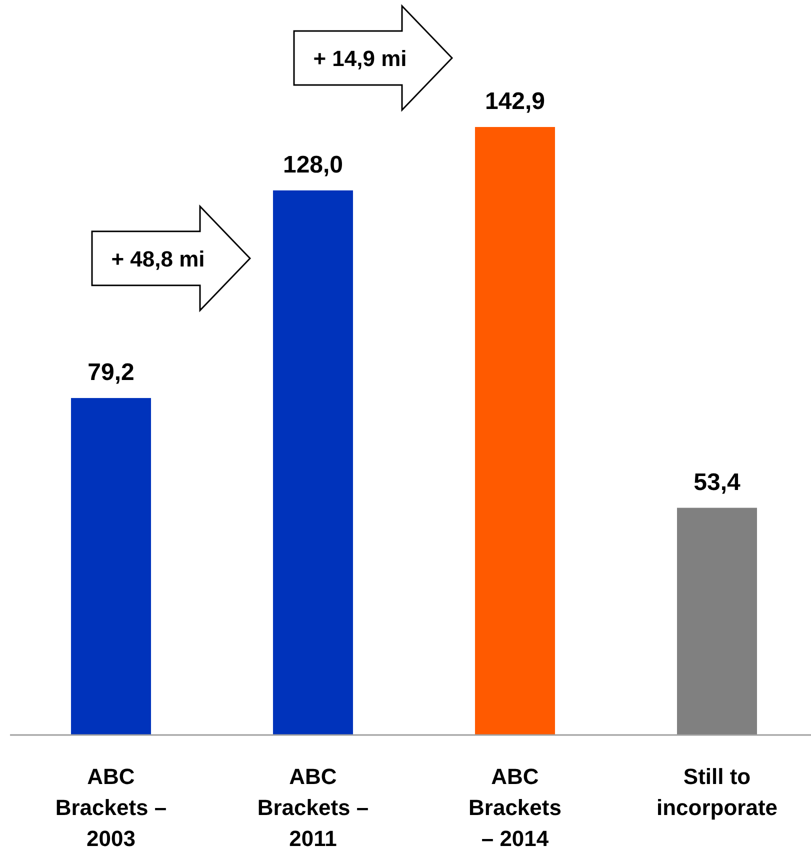 The width and height of the screenshot is (811, 860). I want to click on data-label: 53,4, so click(718, 482).